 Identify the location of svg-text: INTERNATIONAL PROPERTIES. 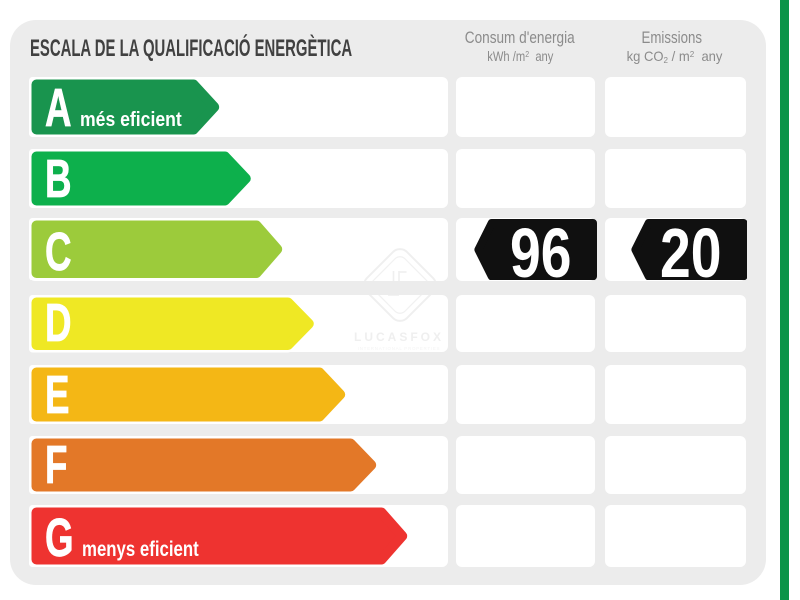
(399, 348).